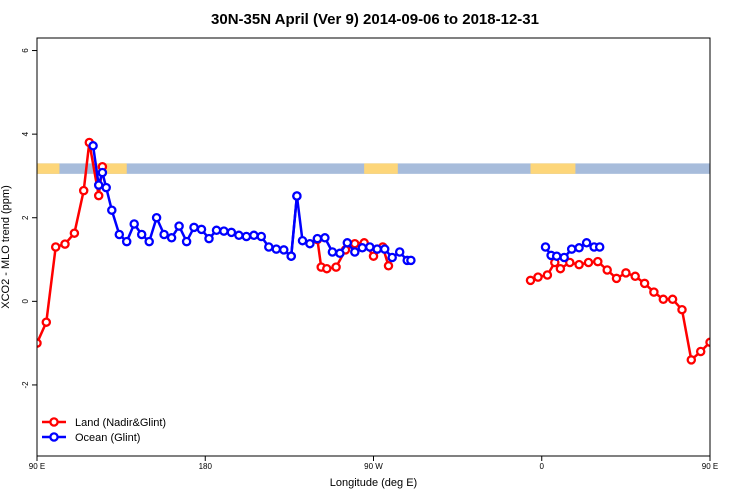 This screenshot has height=500, width=750. I want to click on legend-entry-land: Land (Nadir&Glint), so click(104, 423).